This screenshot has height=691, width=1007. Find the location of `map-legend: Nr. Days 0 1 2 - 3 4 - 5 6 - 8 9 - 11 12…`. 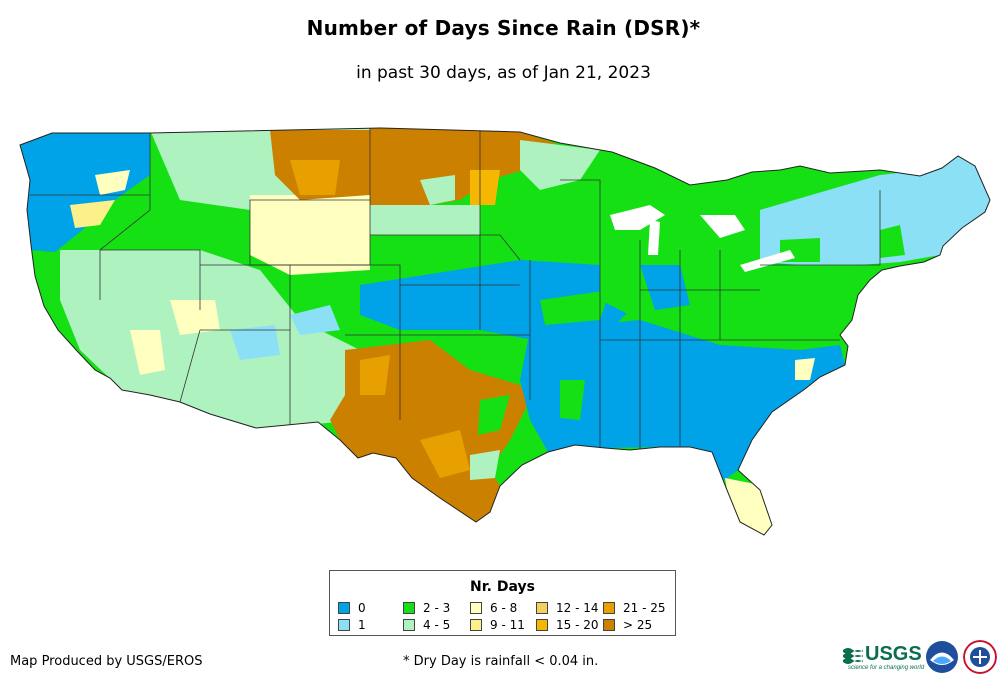

map-legend: Nr. Days 0 1 2 - 3 4 - 5 6 - 8 9 - 11 12… is located at coordinates (502, 603).